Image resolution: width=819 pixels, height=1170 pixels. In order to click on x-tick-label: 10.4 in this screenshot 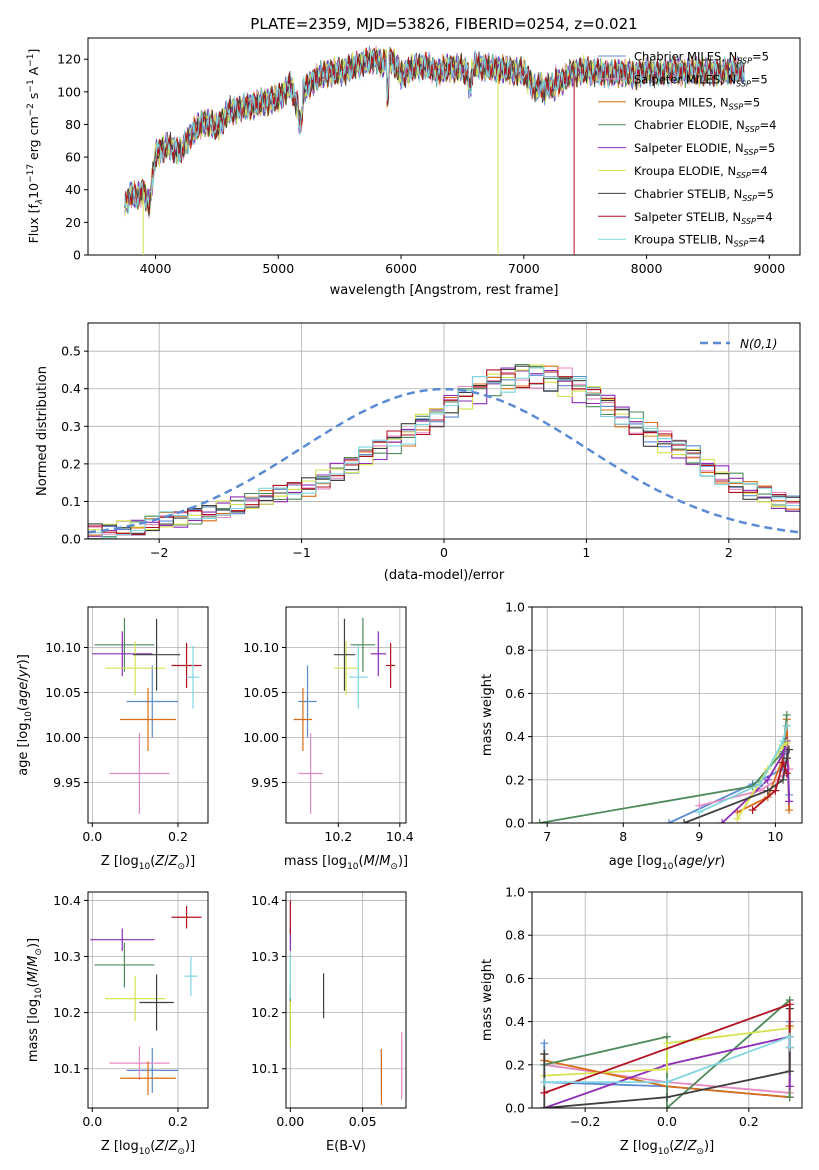, I will do `click(400, 836)`.